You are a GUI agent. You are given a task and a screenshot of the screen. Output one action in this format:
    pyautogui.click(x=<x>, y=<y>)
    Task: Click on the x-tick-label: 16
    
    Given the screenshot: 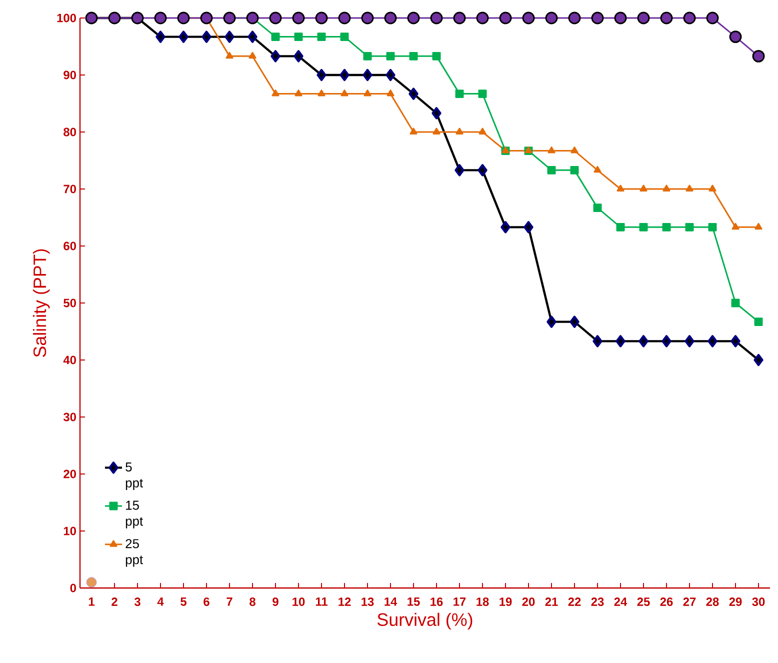 What is the action you would take?
    pyautogui.click(x=436, y=602)
    